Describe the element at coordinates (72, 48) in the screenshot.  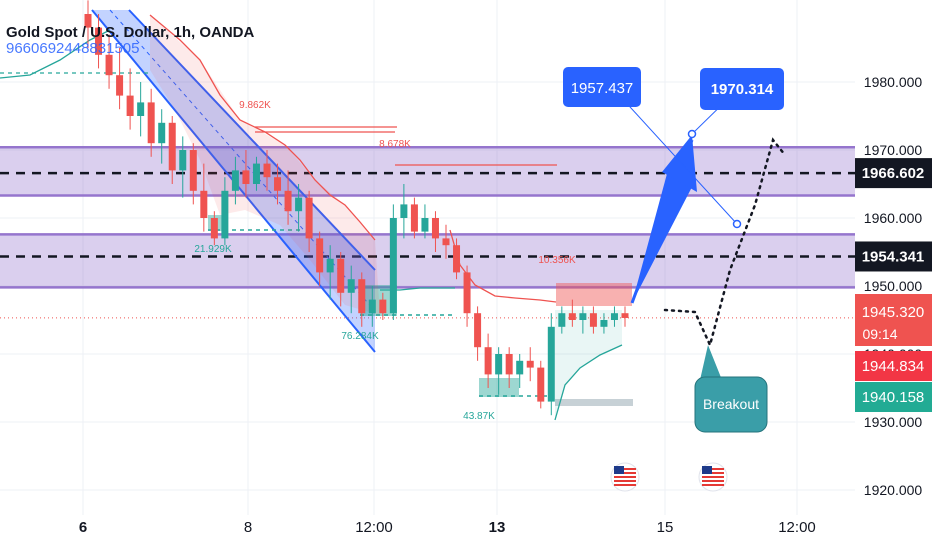
I see `indicator-value: 9660692448831505` at that location.